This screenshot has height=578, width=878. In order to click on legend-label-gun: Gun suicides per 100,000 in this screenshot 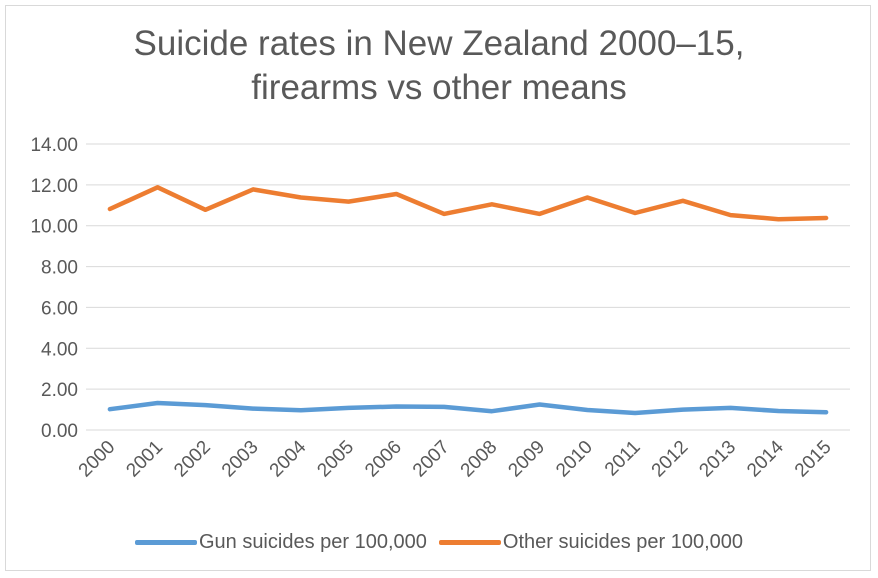, I will do `click(312, 541)`.